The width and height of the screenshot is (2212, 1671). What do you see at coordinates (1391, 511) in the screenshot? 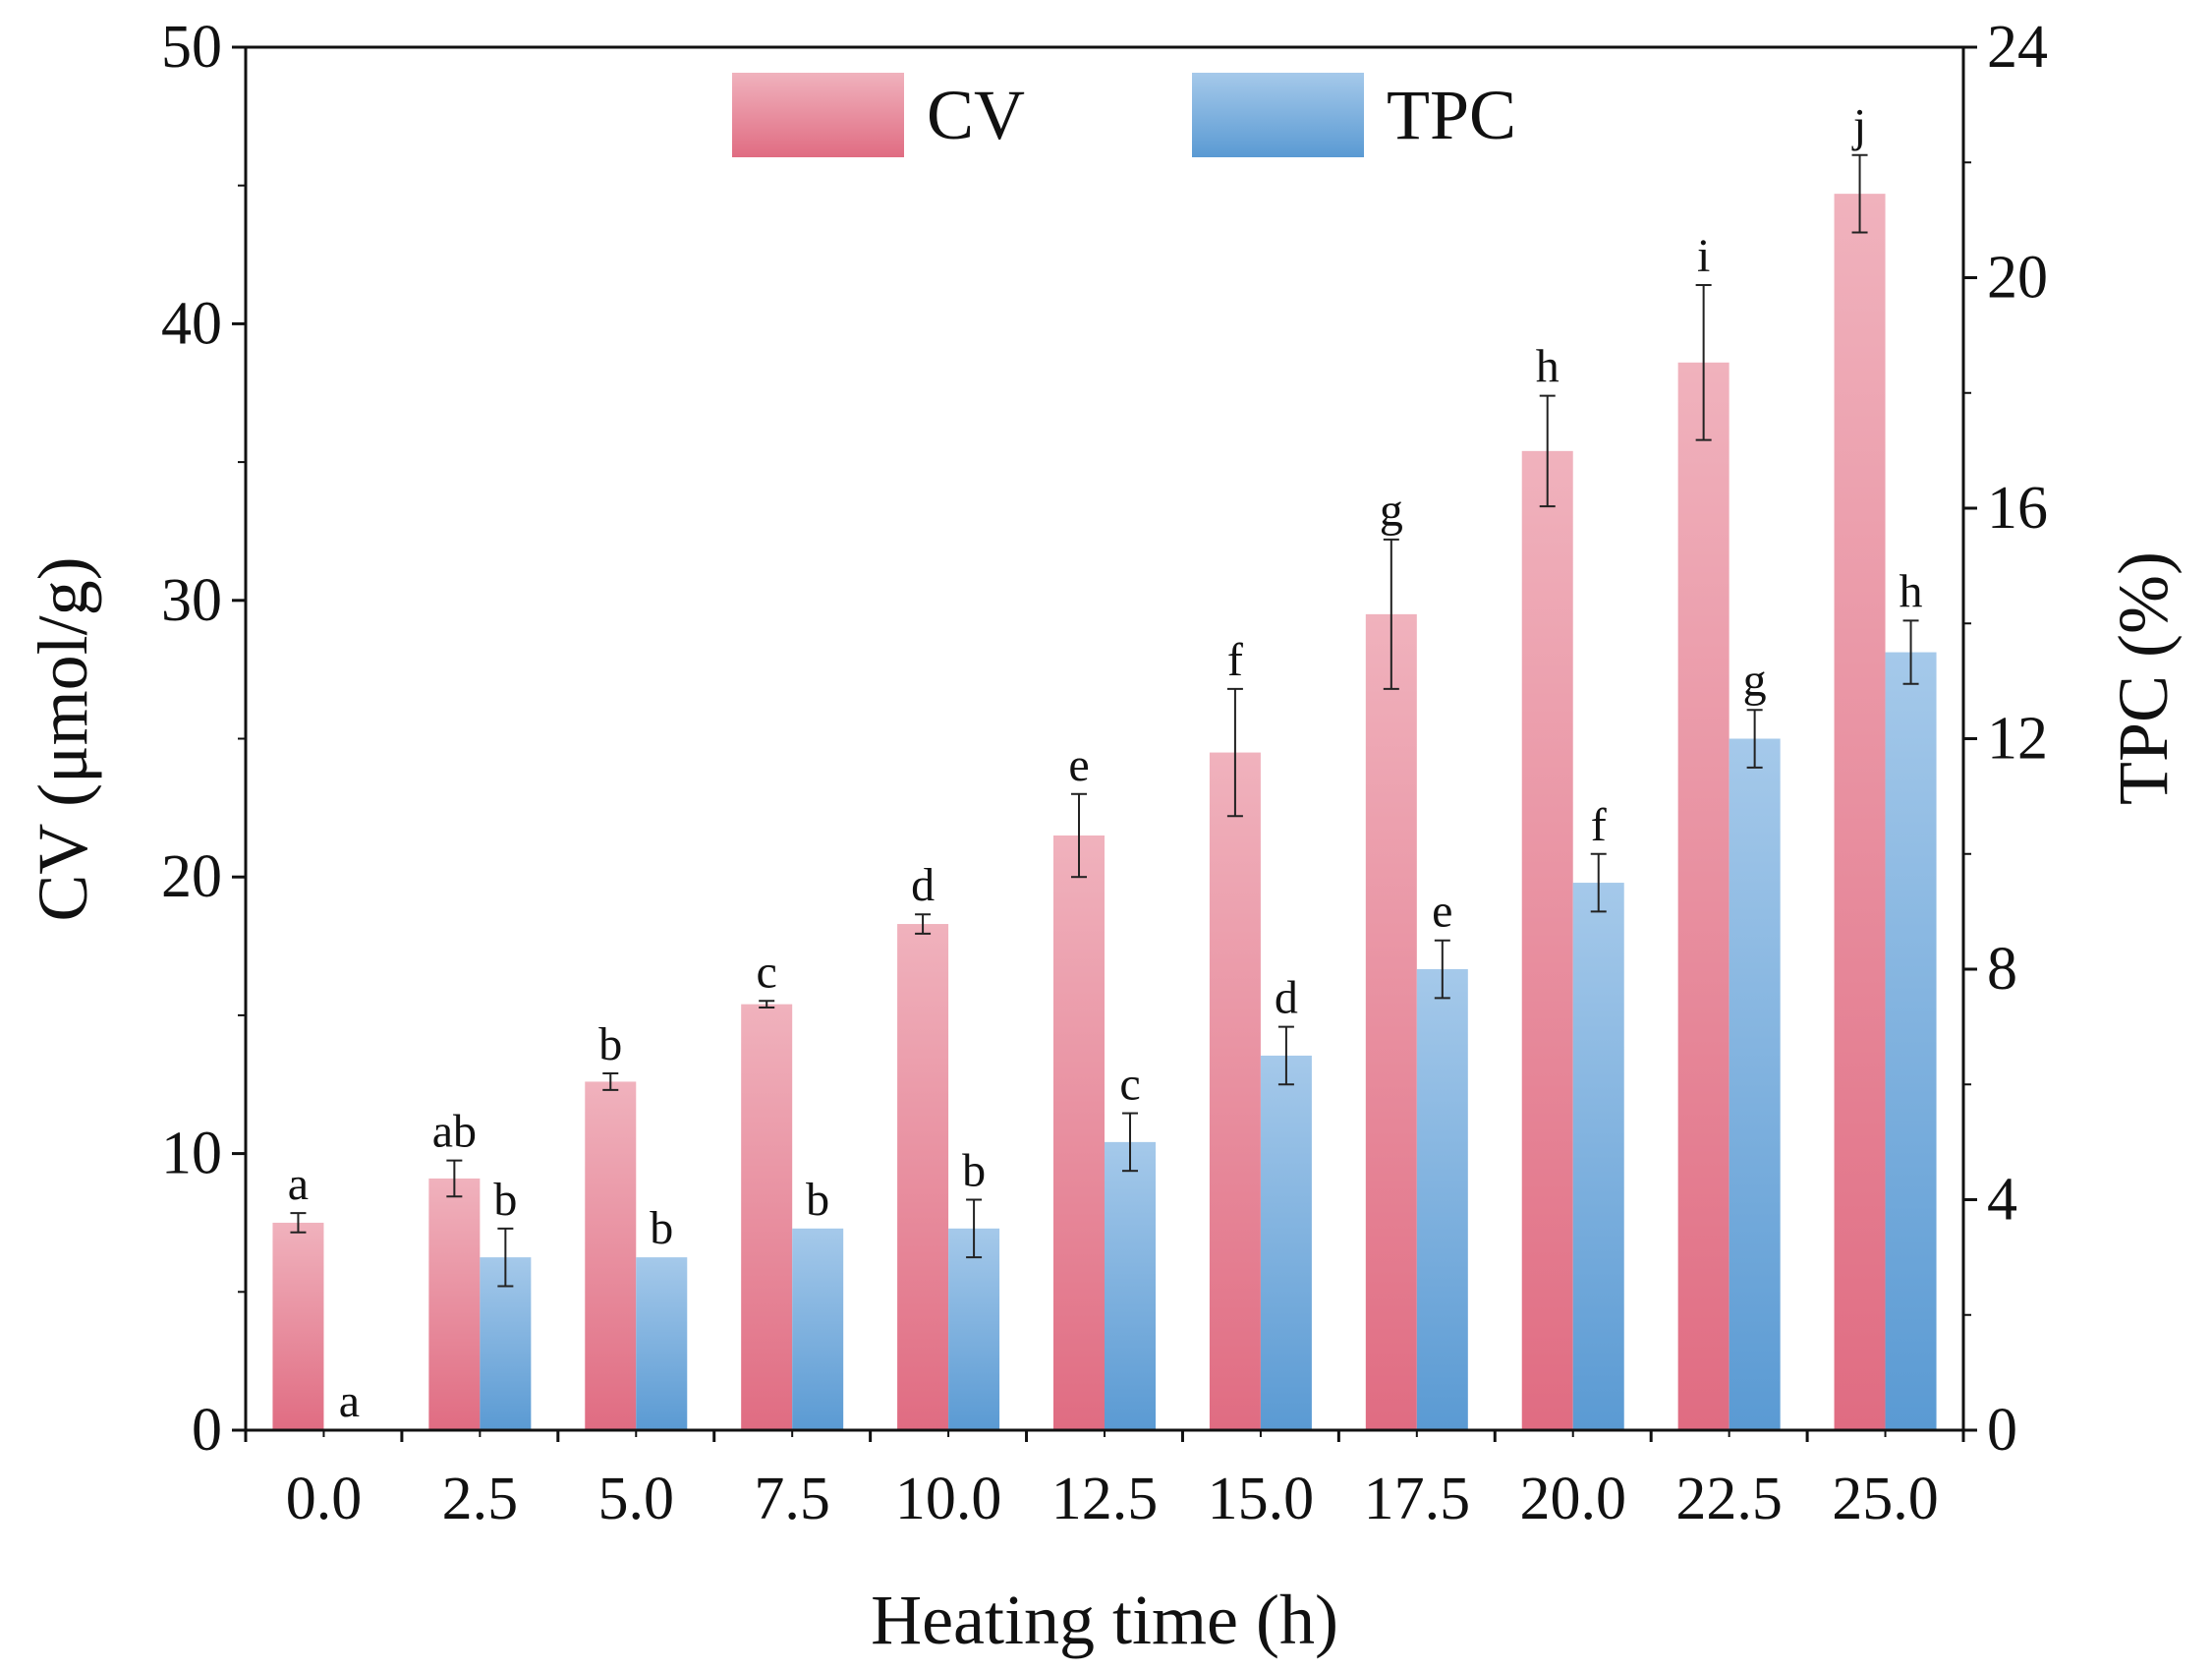
I see `sig-label-cv-7: g` at bounding box center [1391, 511].